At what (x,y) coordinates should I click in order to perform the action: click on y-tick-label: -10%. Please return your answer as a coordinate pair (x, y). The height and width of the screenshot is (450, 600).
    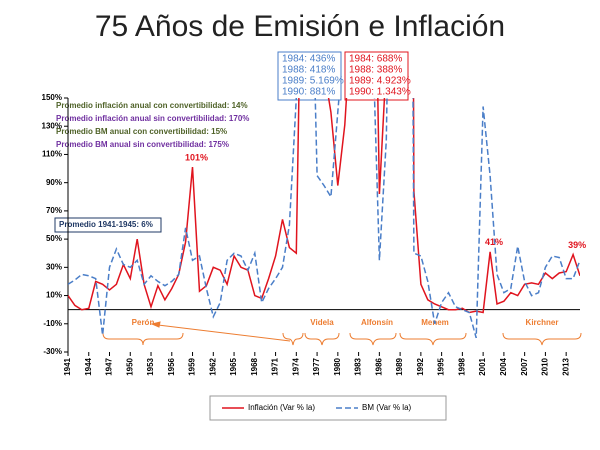
    Looking at the image, I should click on (52, 323).